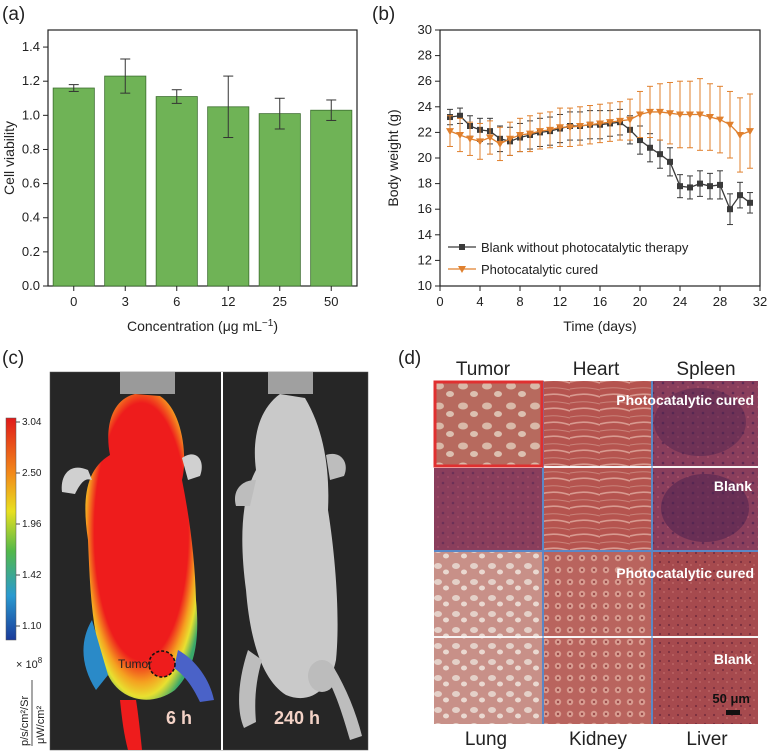 The width and height of the screenshot is (768, 751). What do you see at coordinates (29, 663) in the screenshot?
I see `colorbar-multiplier: × 10⁸` at bounding box center [29, 663].